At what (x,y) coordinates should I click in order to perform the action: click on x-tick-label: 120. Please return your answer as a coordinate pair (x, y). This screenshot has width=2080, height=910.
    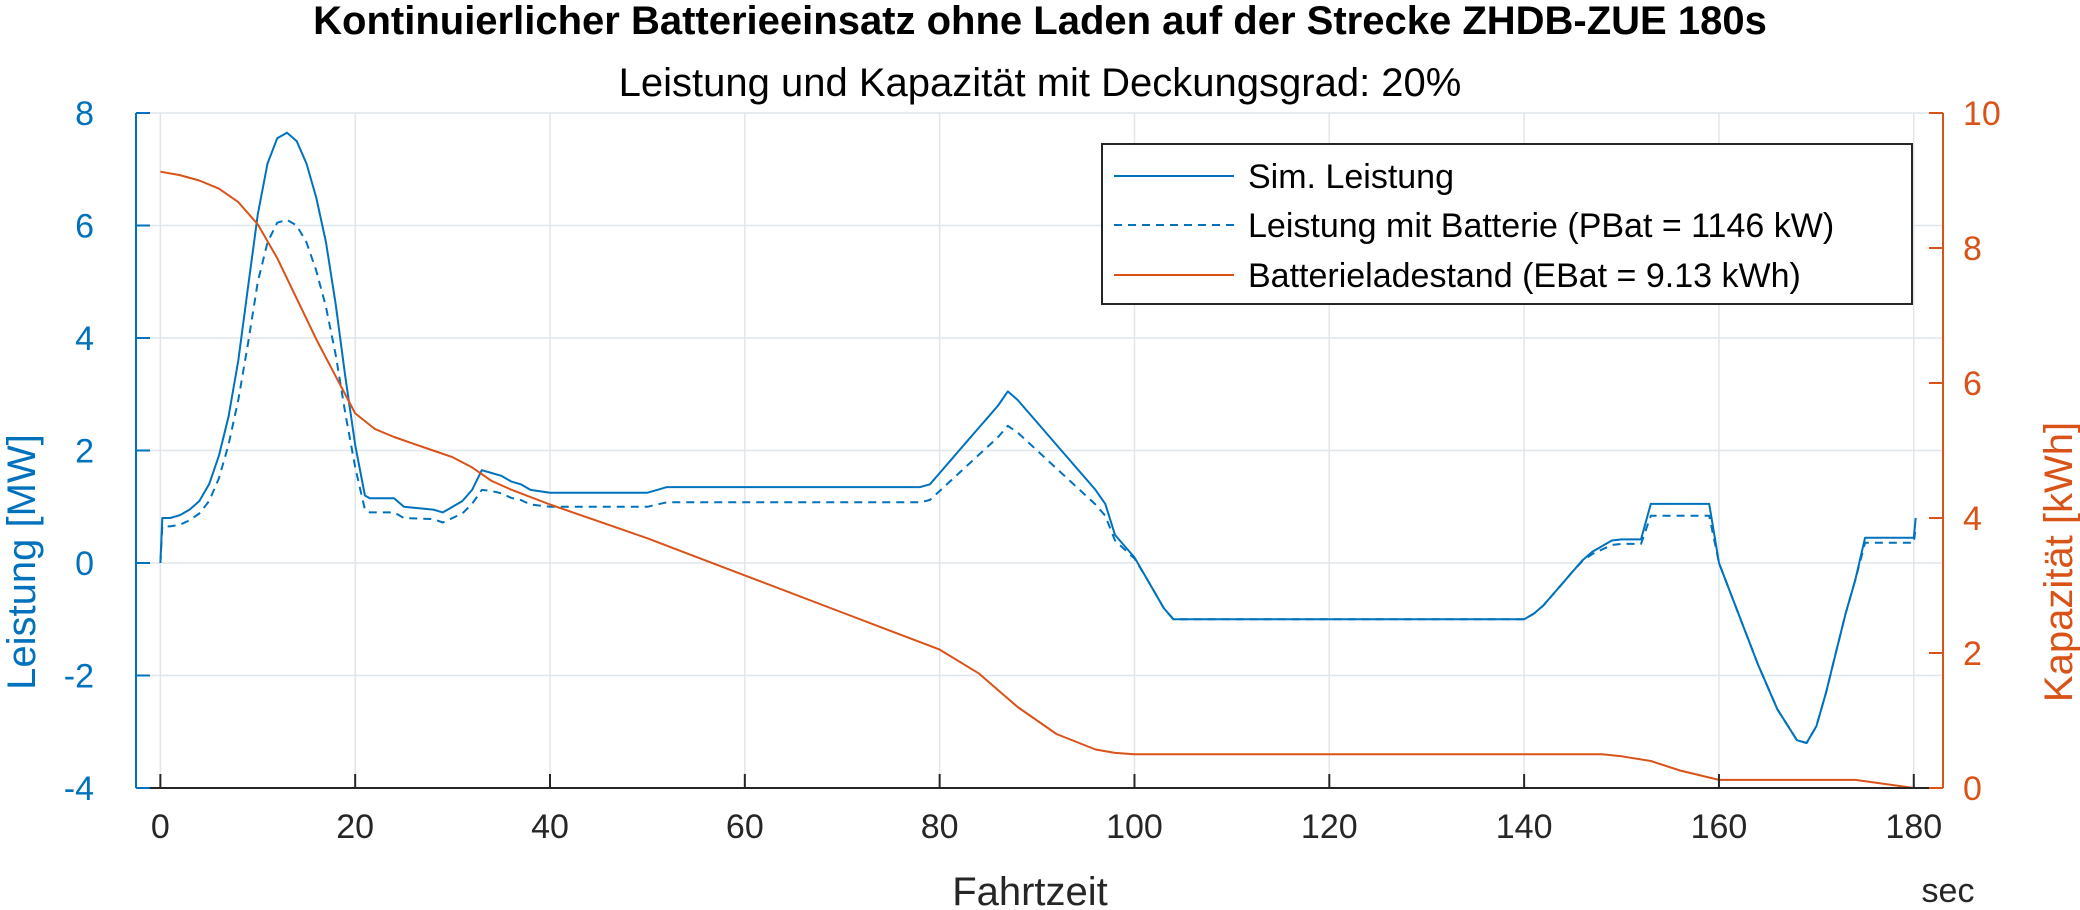
    Looking at the image, I should click on (1329, 827).